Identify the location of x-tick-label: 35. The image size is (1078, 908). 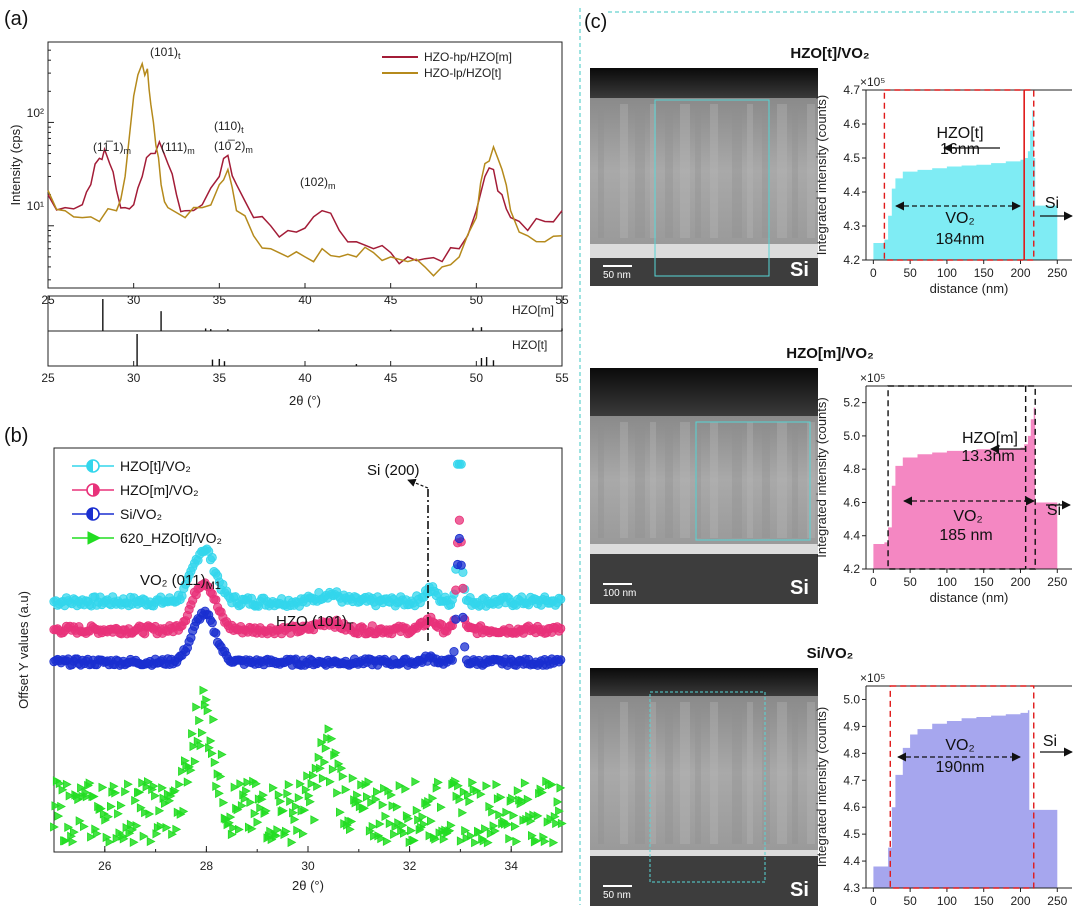
(220, 300).